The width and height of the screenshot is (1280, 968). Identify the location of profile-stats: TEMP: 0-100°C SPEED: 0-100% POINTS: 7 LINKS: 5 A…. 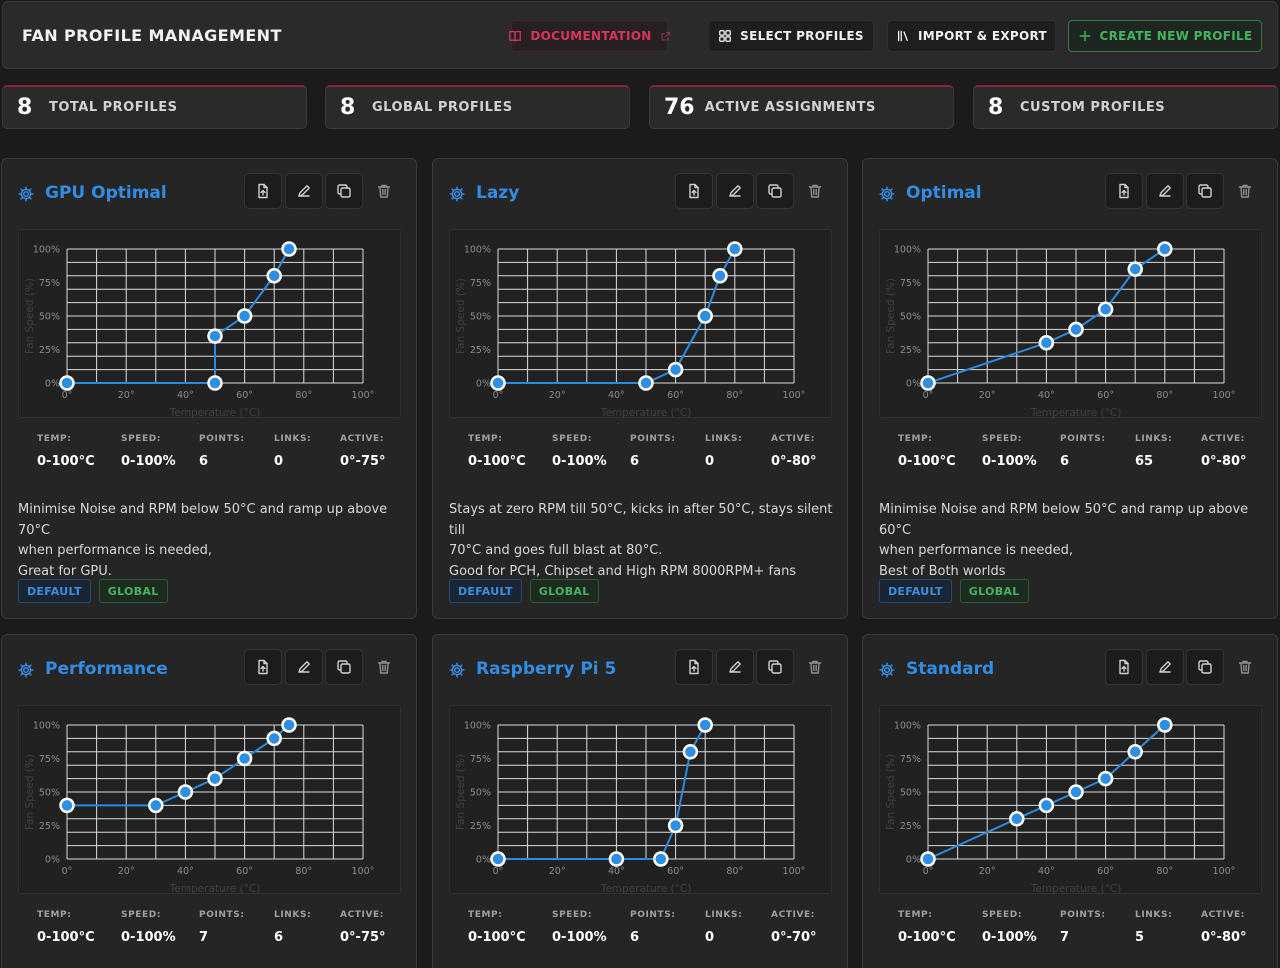
(1070, 930).